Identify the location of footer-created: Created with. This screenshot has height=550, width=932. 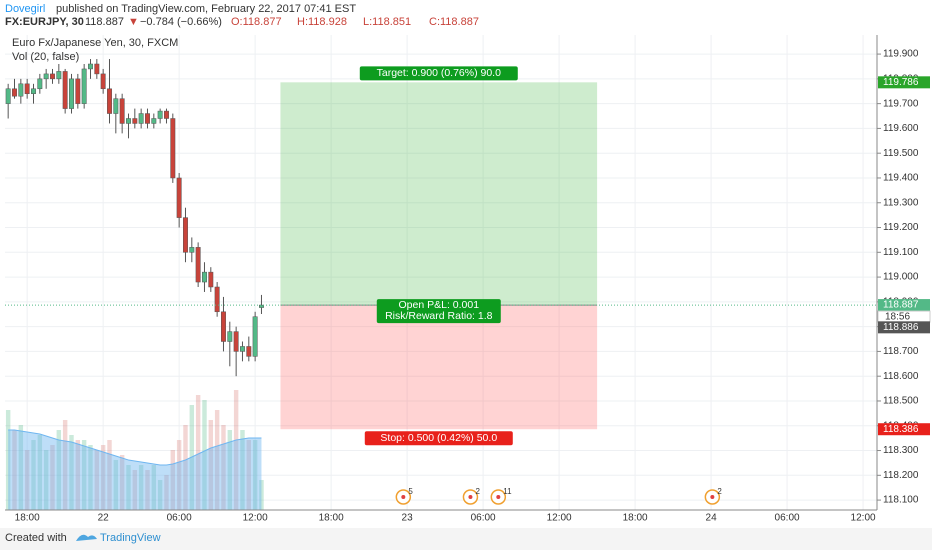
(36, 538).